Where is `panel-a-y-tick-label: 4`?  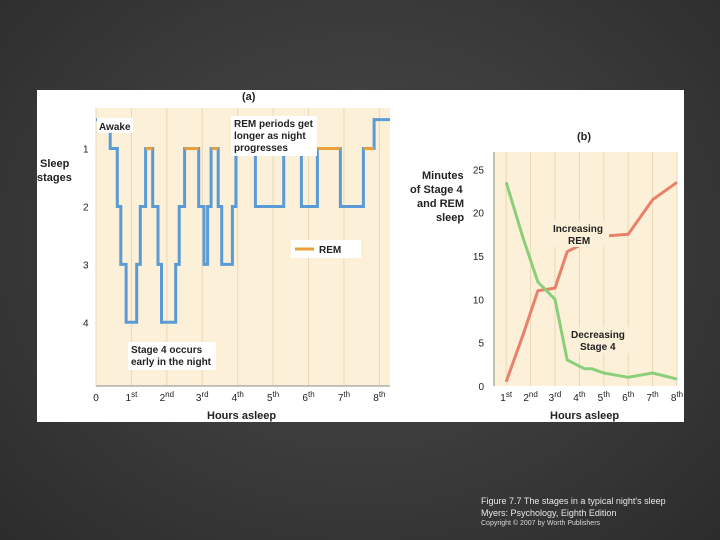
panel-a-y-tick-label: 4 is located at coordinates (86, 323).